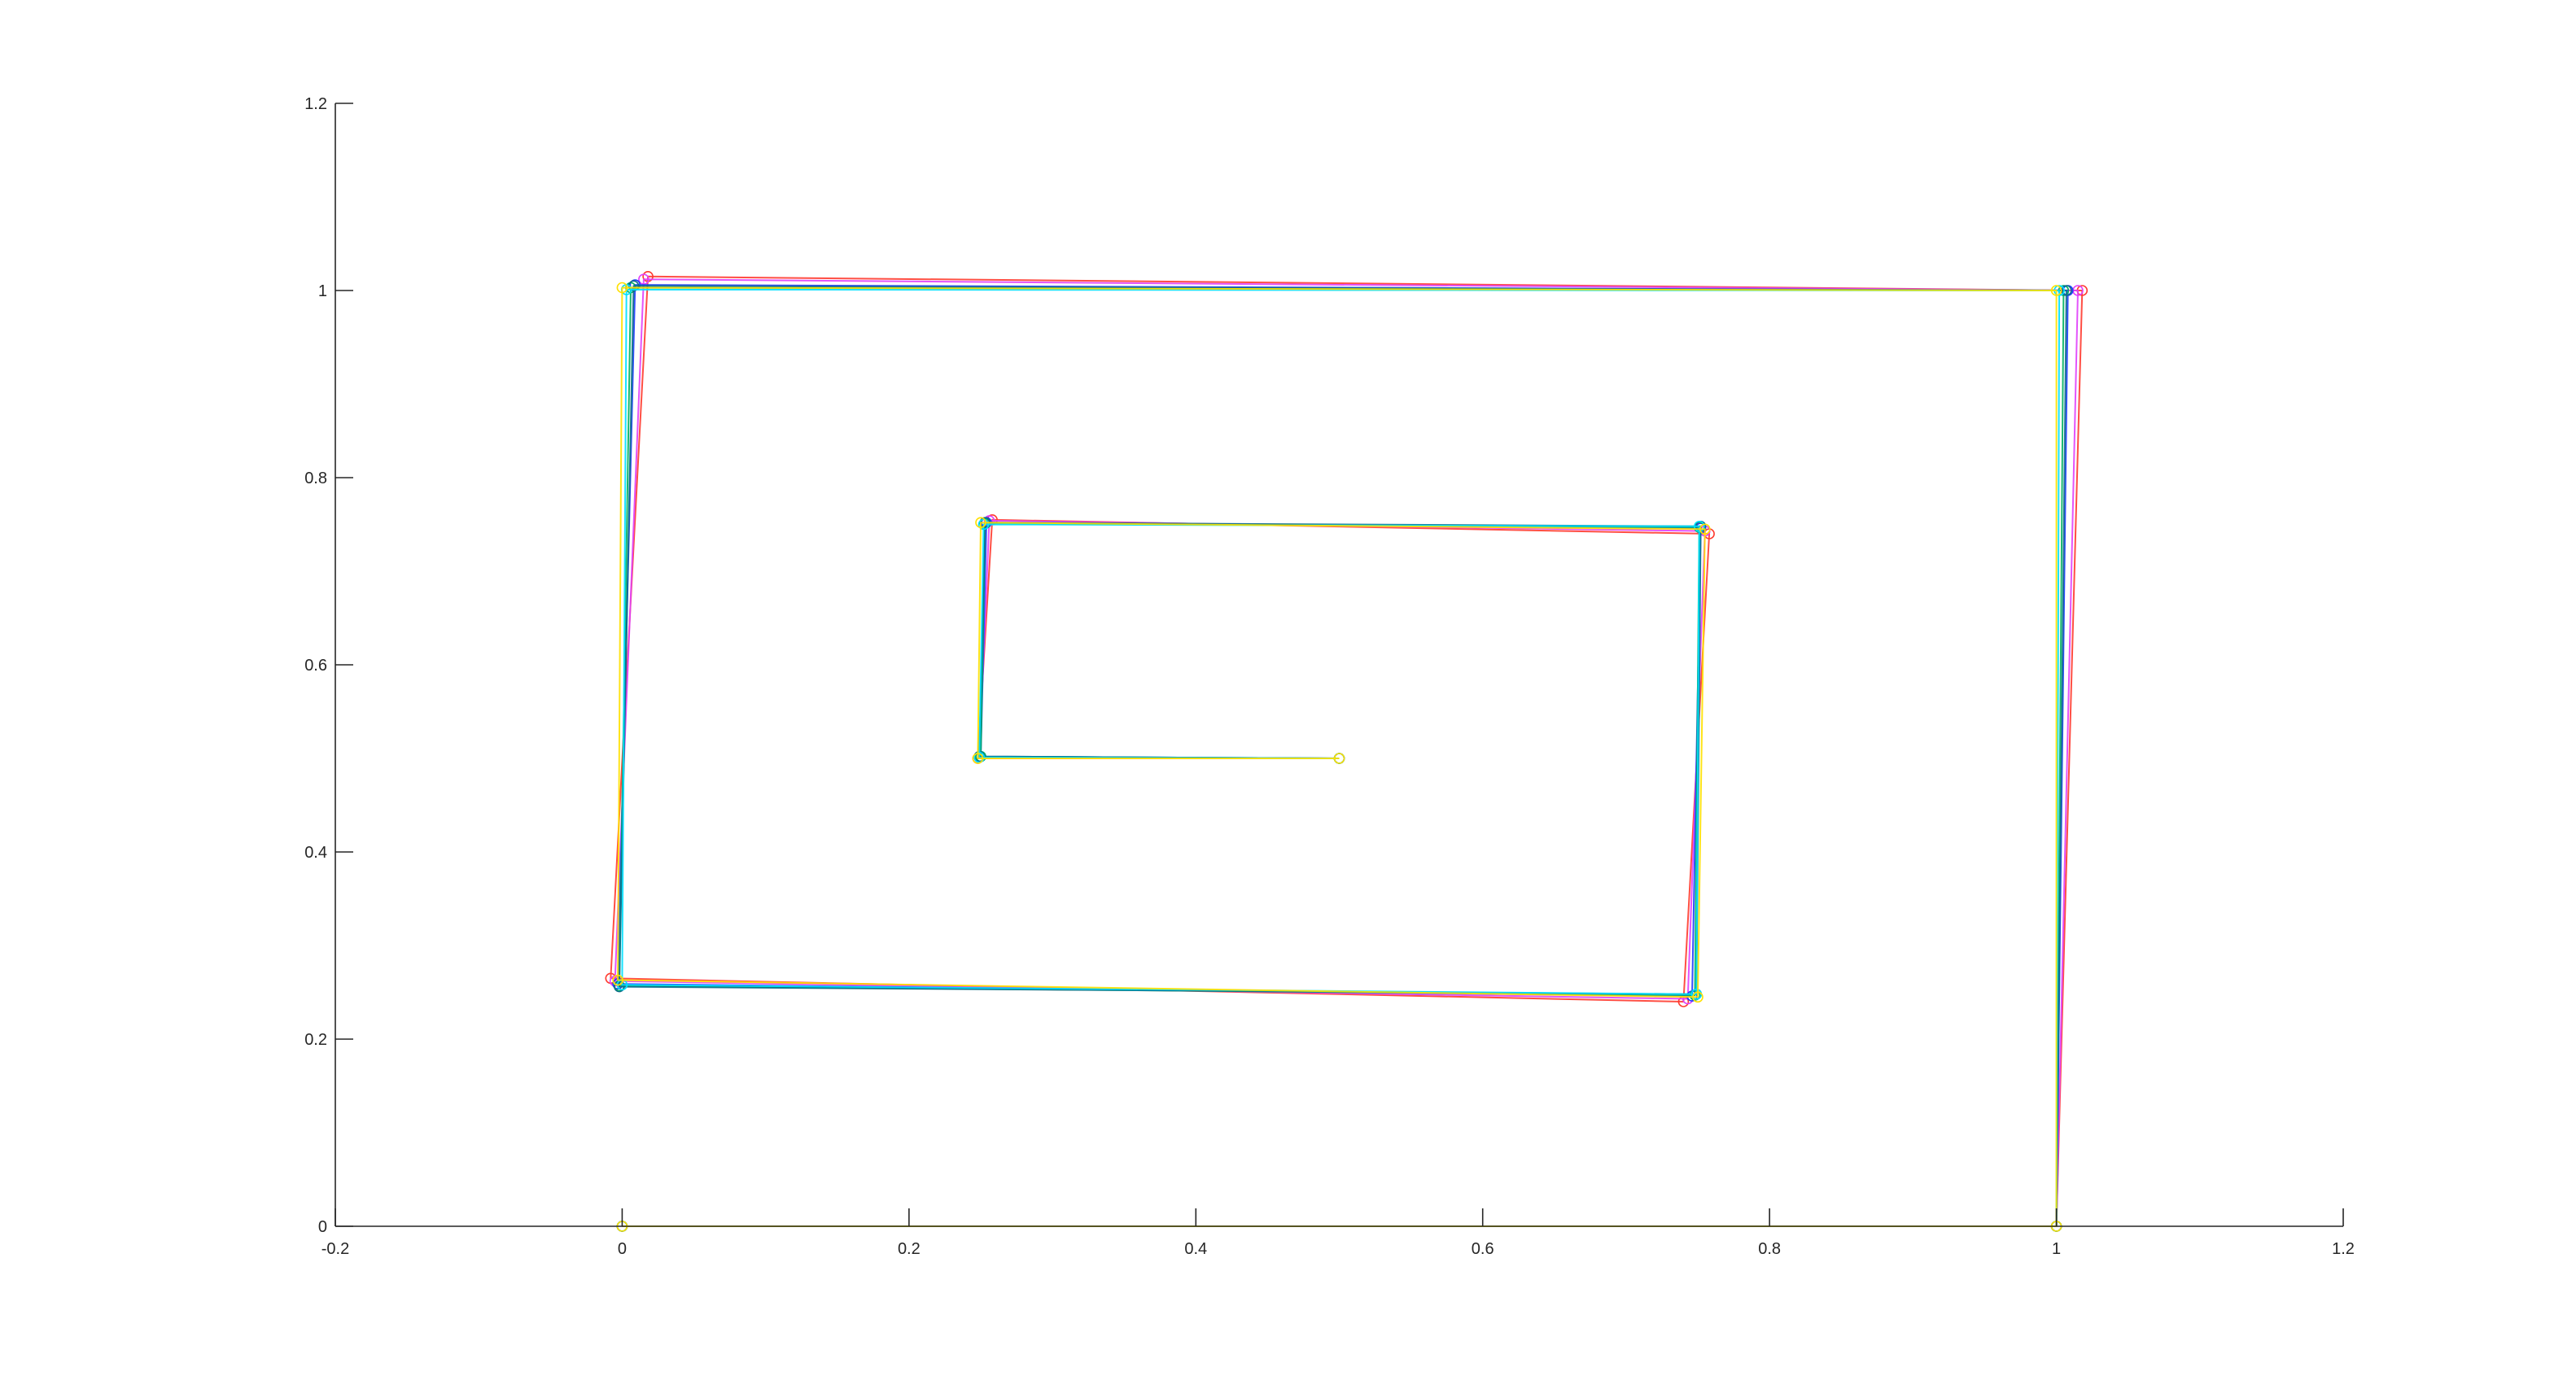 Image resolution: width=2576 pixels, height=1376 pixels. Describe the element at coordinates (322, 1227) in the screenshot. I see `y-tick-label: 0` at that location.